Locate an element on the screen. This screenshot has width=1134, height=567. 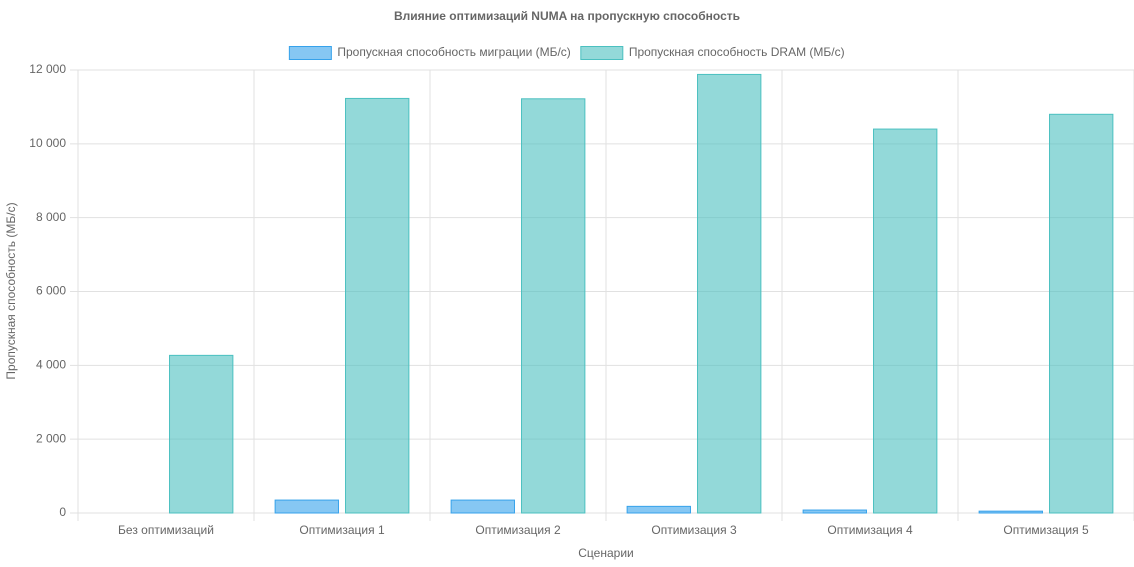
x-tick-label: Без оптимизаций is located at coordinates (166, 530).